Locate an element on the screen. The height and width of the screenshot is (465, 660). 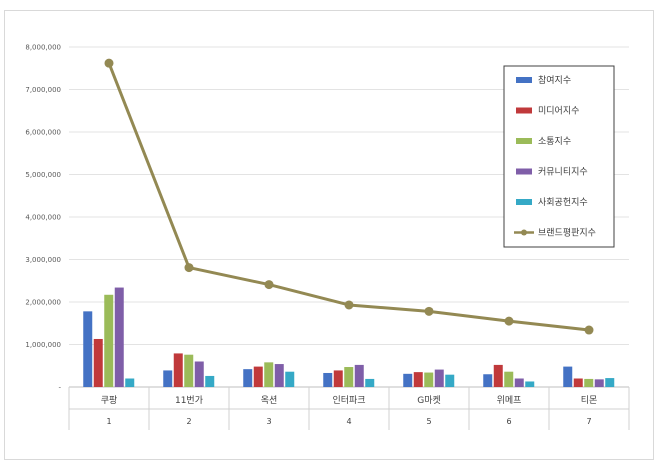
rank-label: 5 is located at coordinates (428, 421).